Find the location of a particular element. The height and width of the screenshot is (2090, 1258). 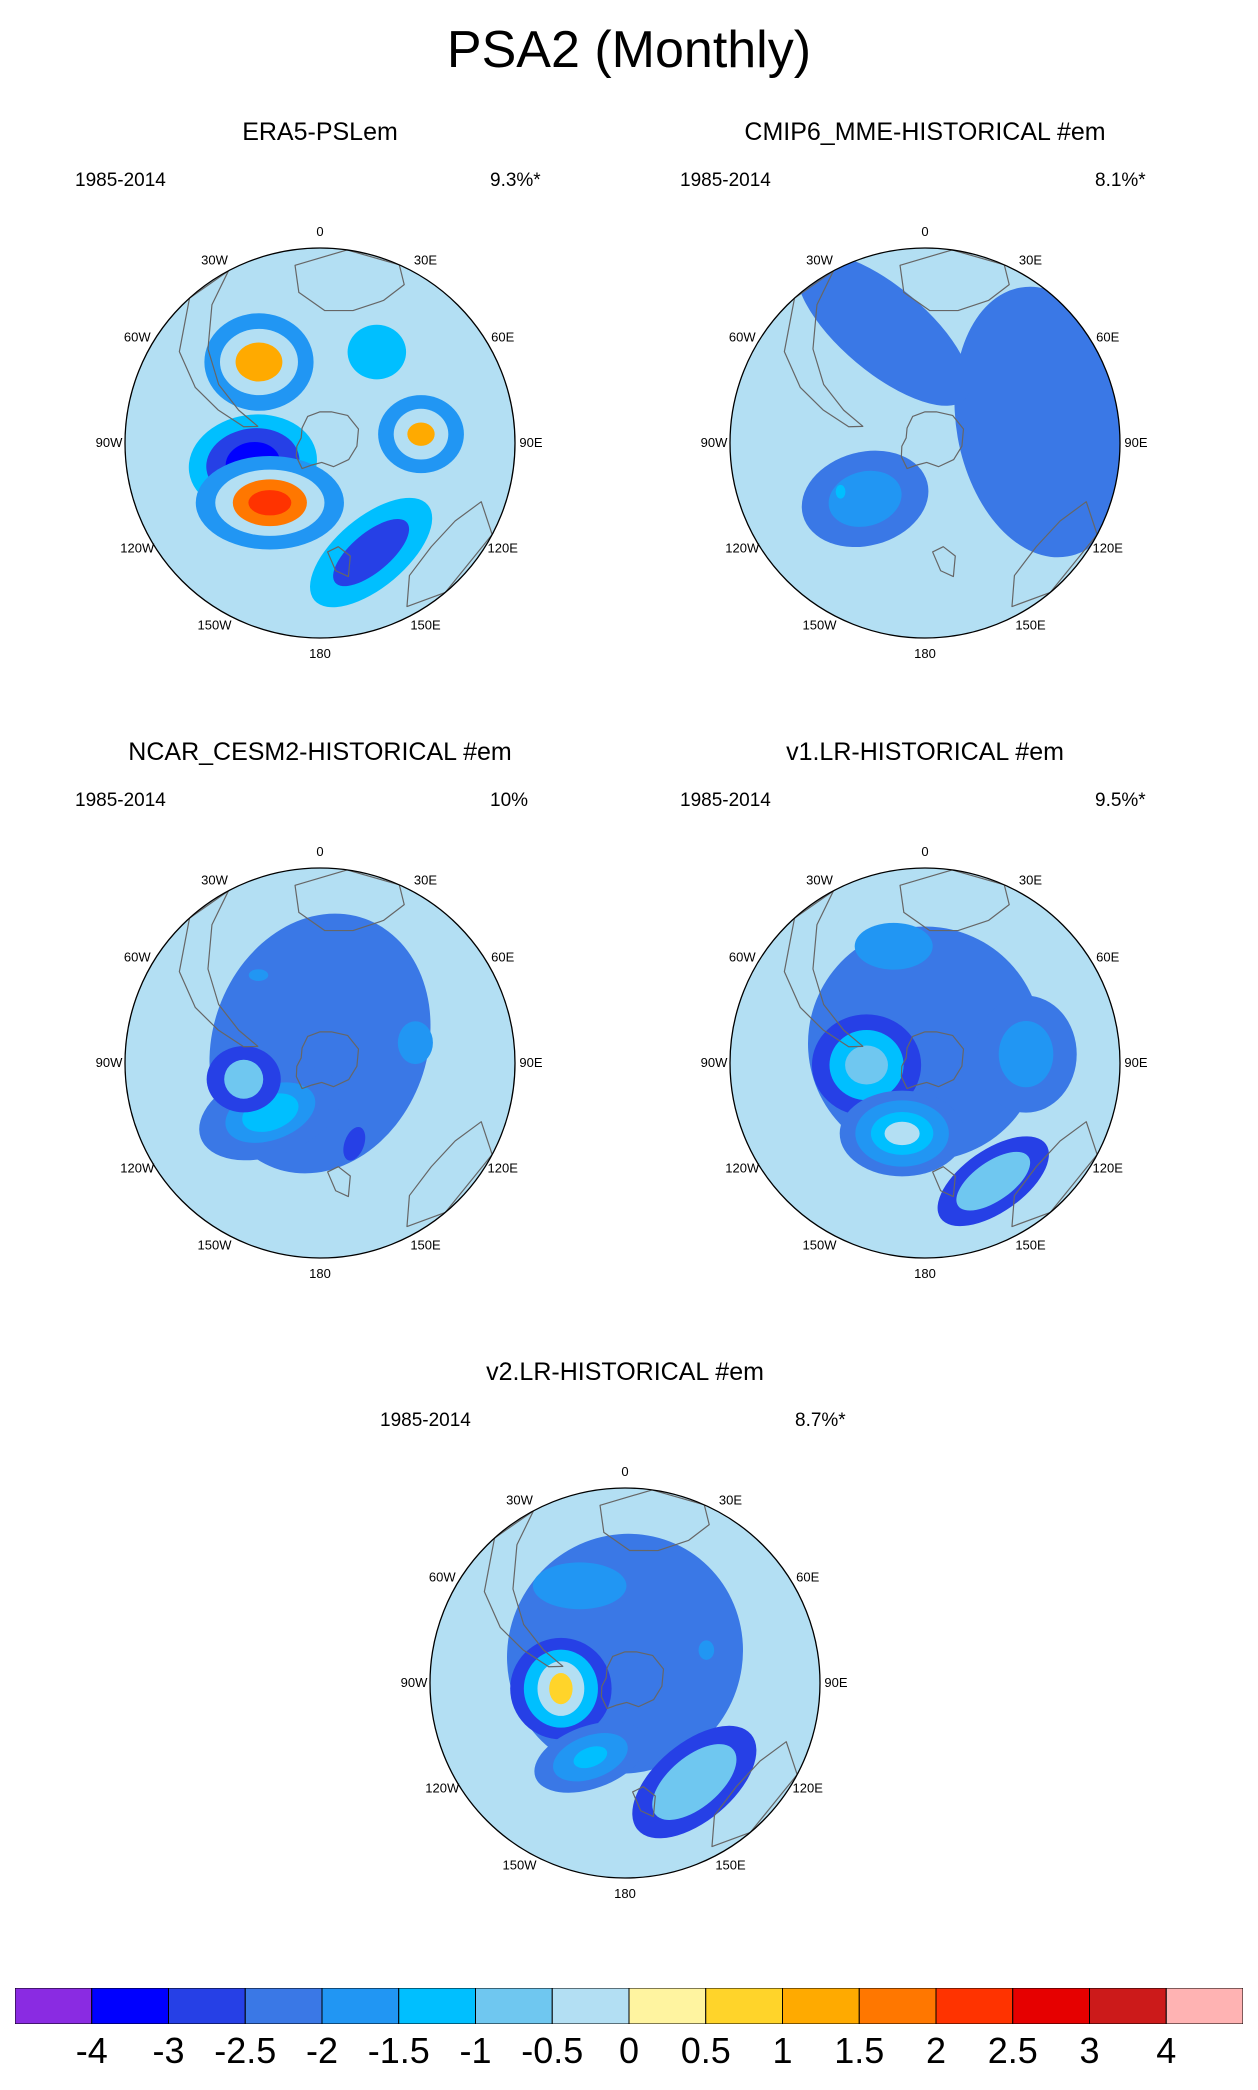

colorbar is located at coordinates (629, 2006).